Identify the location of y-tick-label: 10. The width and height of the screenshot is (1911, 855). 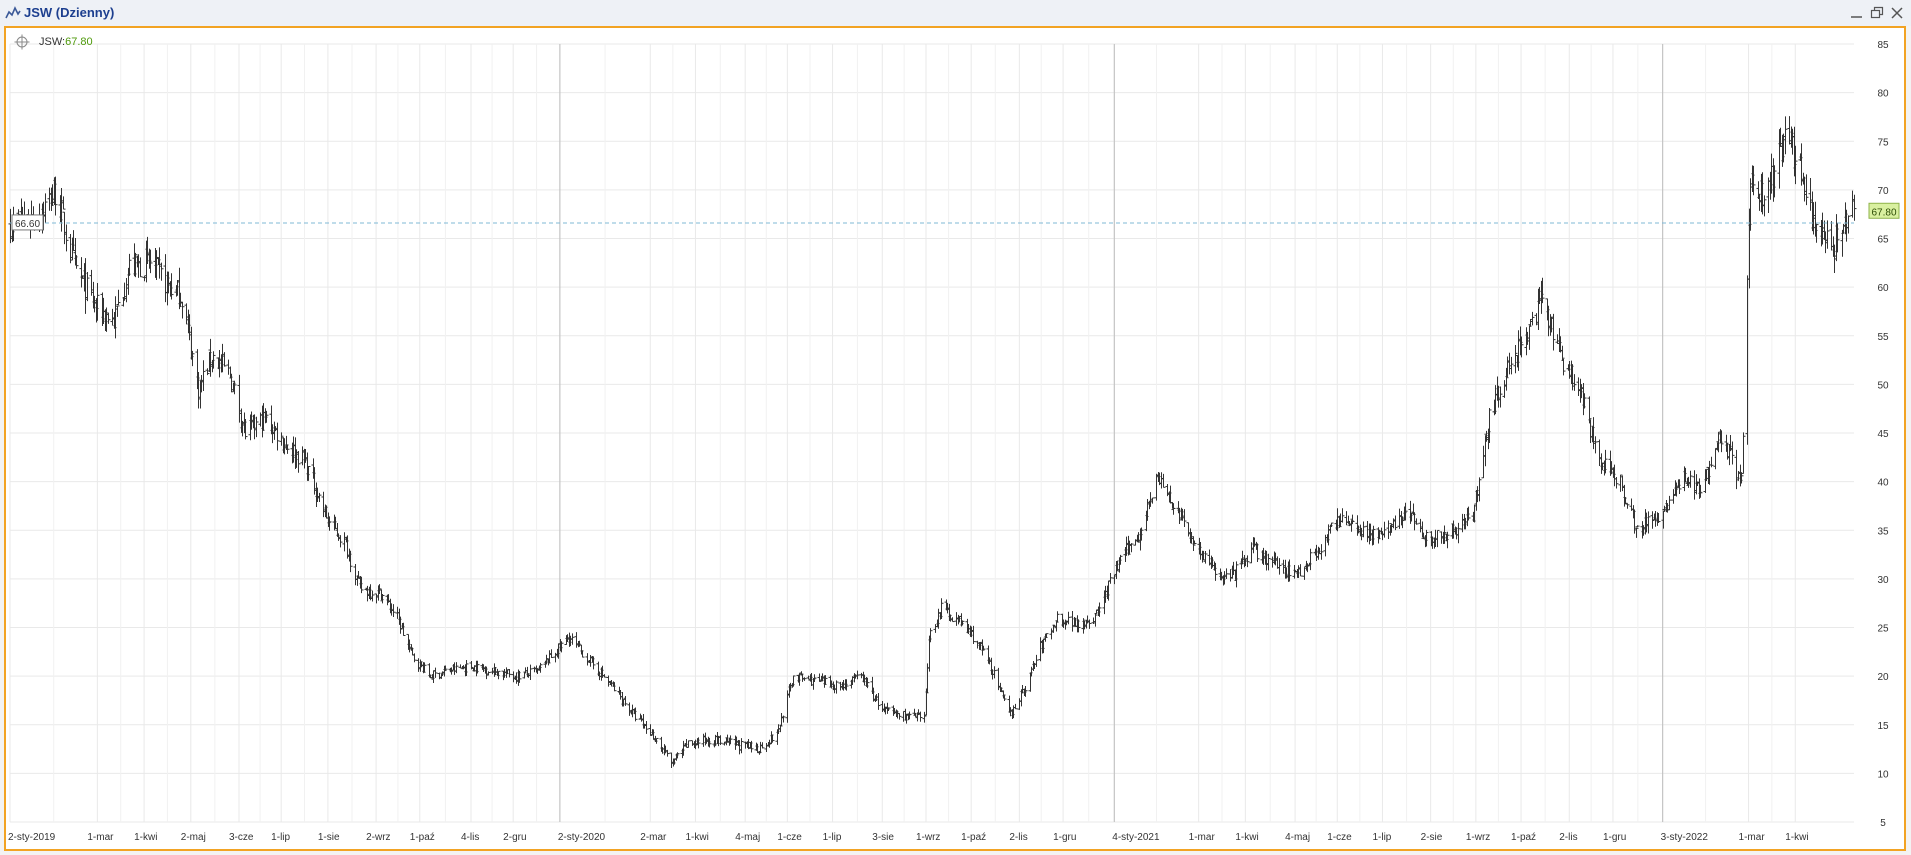
(1883, 774).